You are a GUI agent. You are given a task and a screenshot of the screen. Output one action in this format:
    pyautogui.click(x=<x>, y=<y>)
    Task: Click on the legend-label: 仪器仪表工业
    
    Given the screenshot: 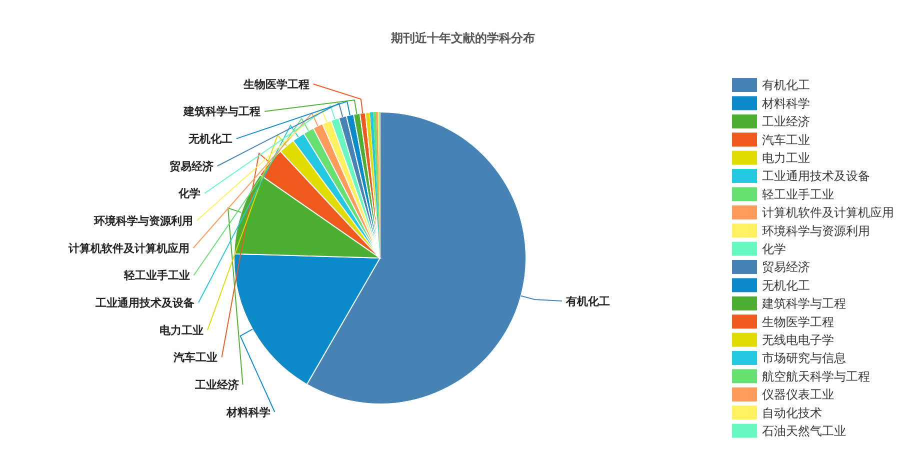 What is the action you would take?
    pyautogui.click(x=798, y=395)
    